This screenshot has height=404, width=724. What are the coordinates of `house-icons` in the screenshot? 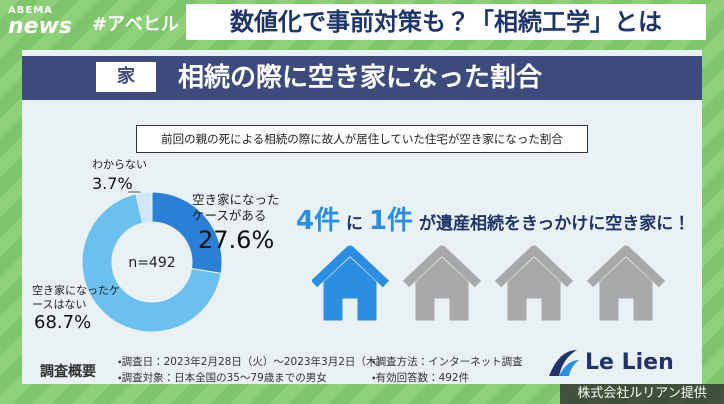 It's located at (492, 284).